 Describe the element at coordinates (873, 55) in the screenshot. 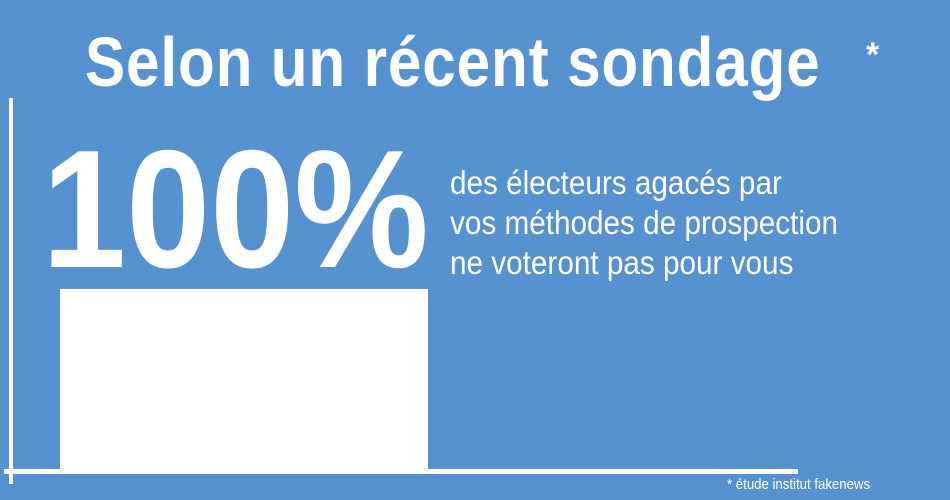

I see `footnote-marker: *` at that location.